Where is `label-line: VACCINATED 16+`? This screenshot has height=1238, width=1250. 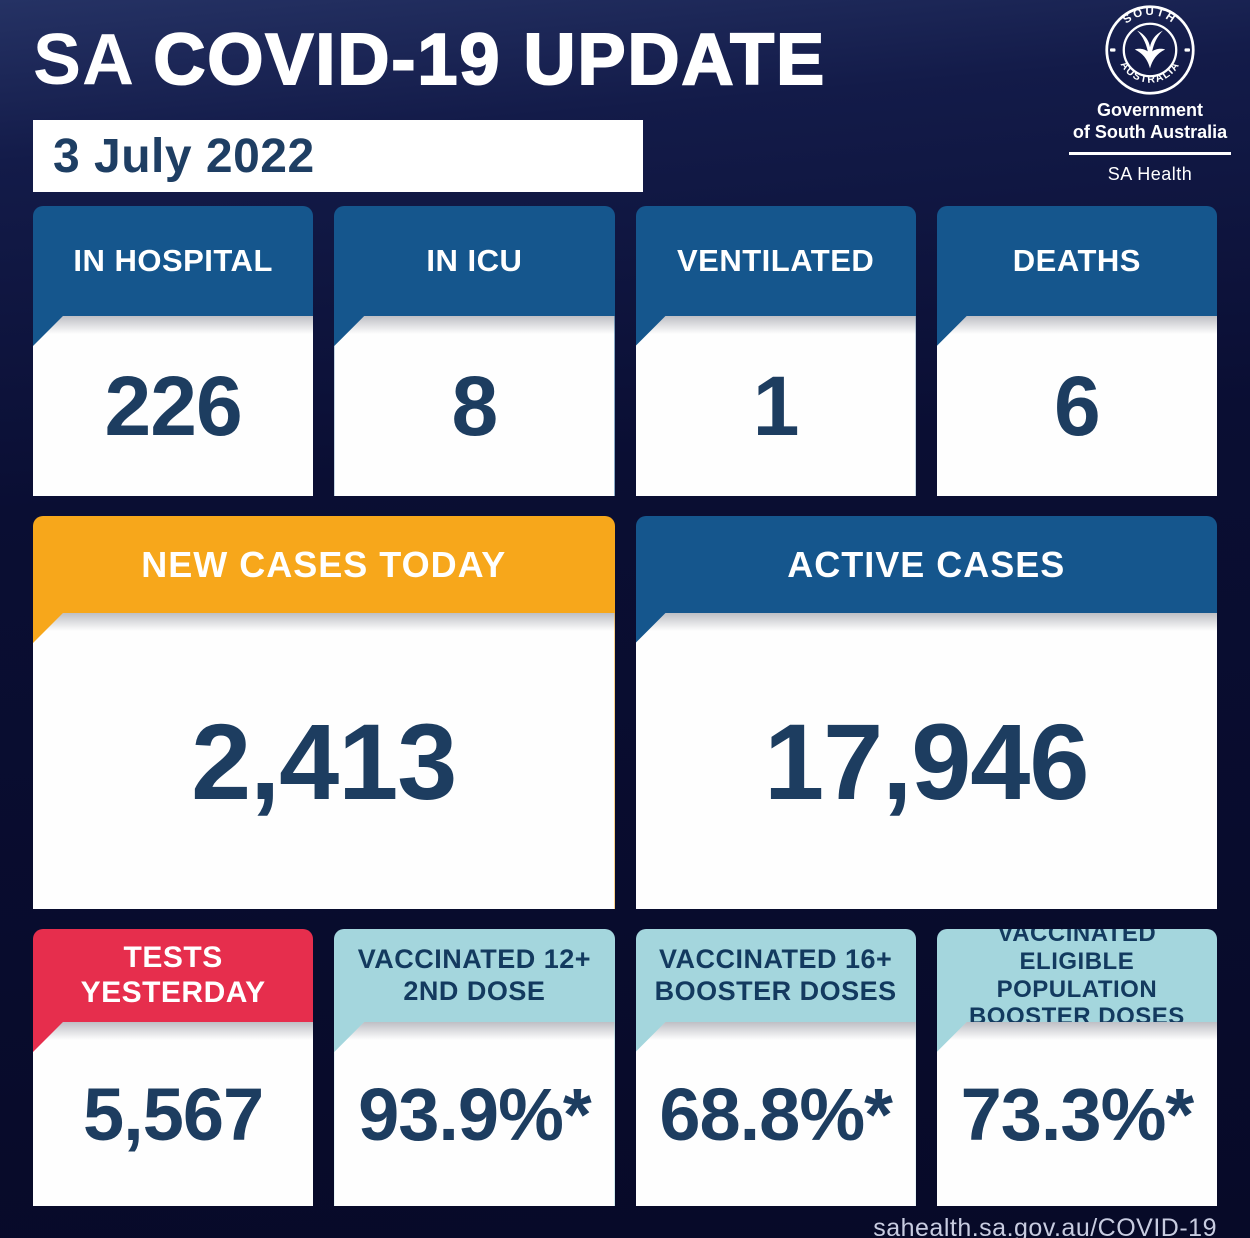
label-line: VACCINATED 16+ is located at coordinates (775, 959).